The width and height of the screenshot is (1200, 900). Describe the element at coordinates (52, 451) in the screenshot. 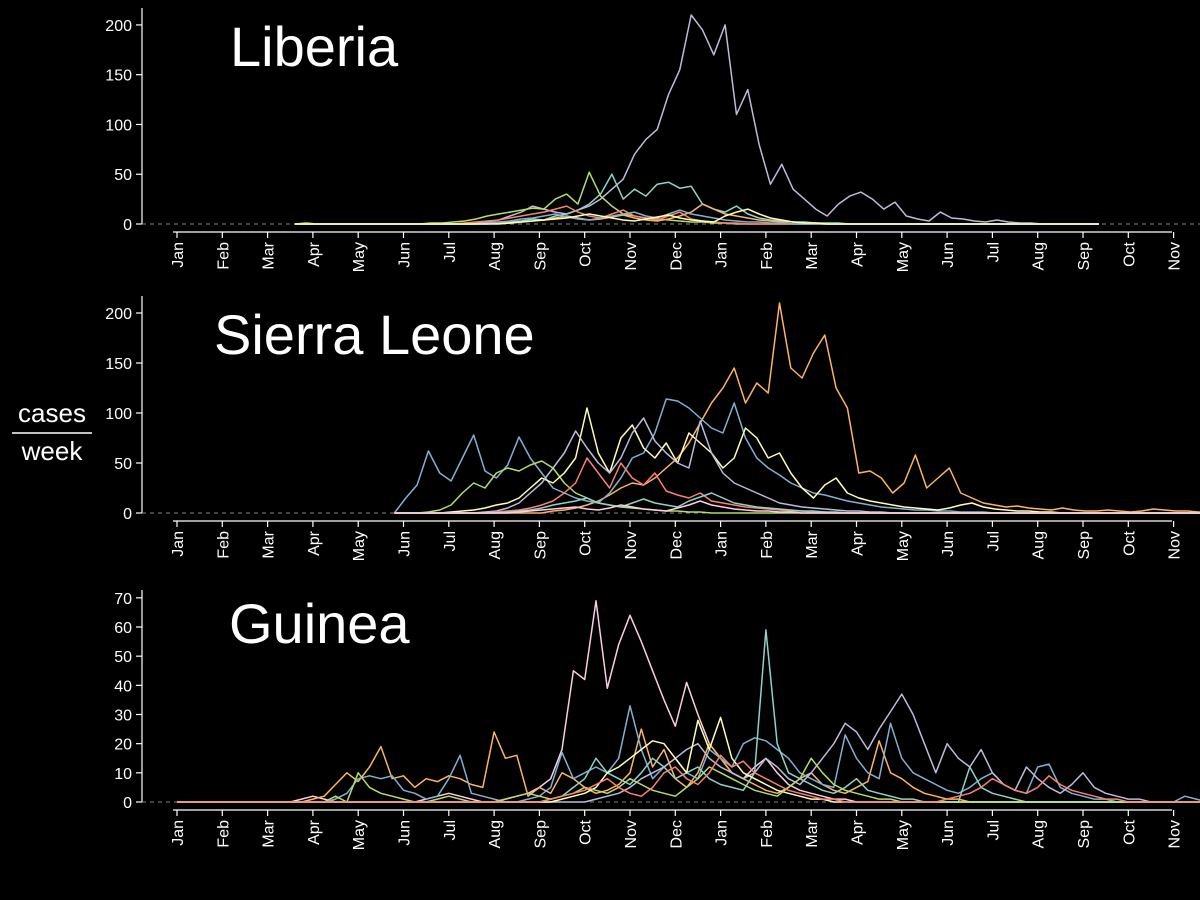

I see `y-axis-label-denominator: week` at that location.